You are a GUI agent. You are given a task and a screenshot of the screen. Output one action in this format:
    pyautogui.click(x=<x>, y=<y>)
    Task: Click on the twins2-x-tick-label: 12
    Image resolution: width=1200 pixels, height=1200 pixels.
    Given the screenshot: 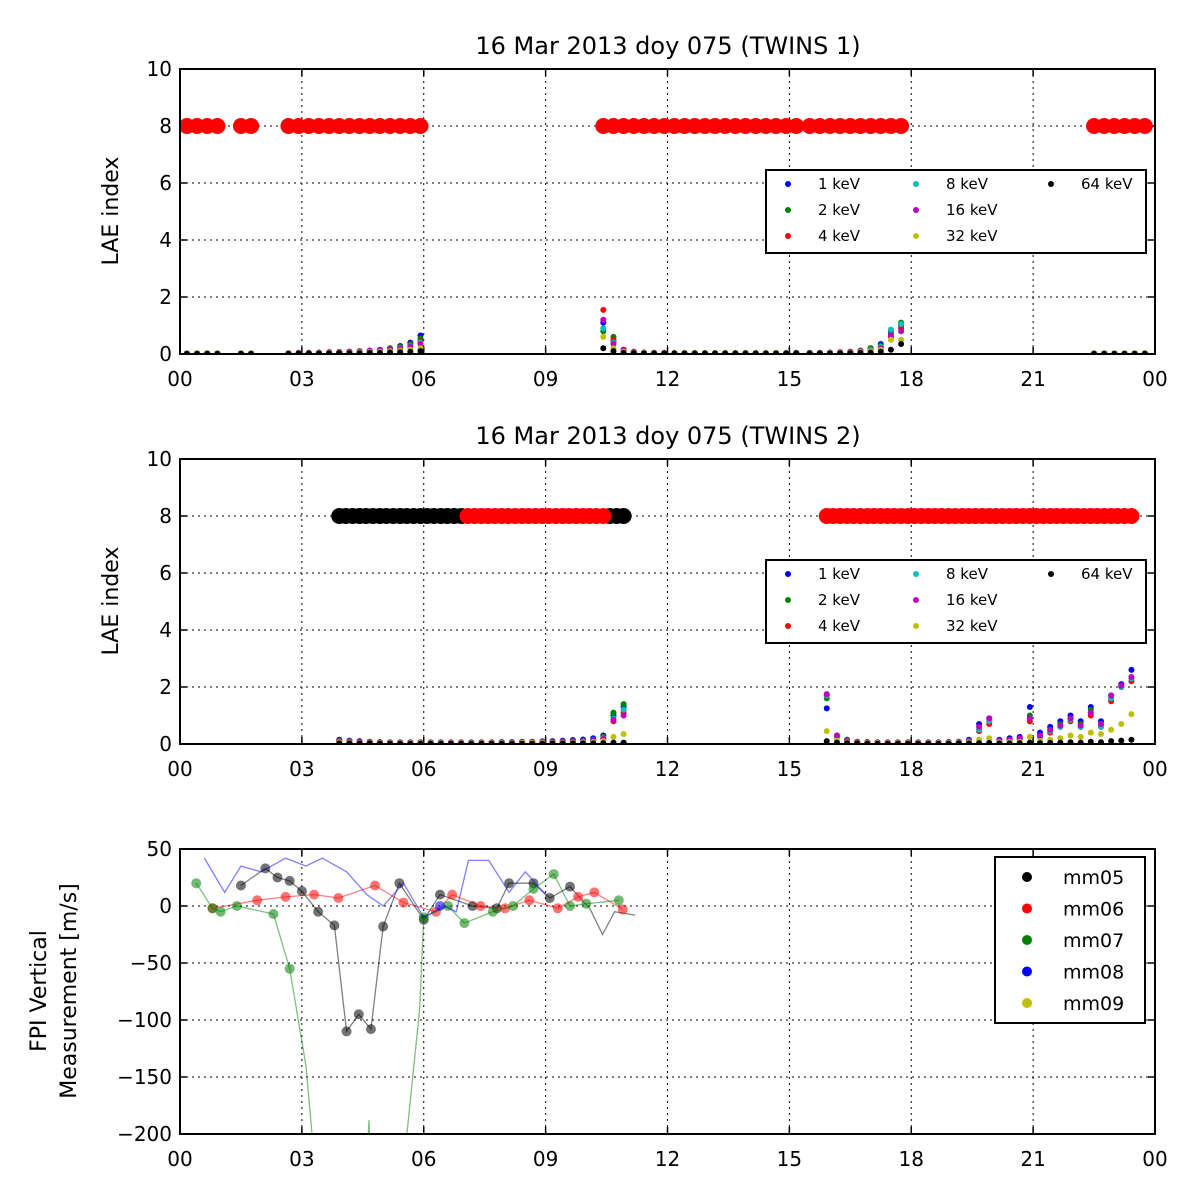 What is the action you would take?
    pyautogui.click(x=667, y=769)
    